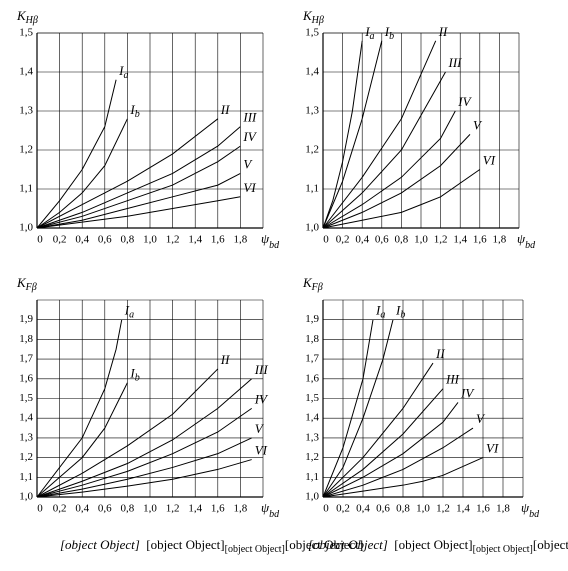 The image size is (568, 571). What do you see at coordinates (26, 359) in the screenshot?
I see `y-tick-label: 1,7` at bounding box center [26, 359].